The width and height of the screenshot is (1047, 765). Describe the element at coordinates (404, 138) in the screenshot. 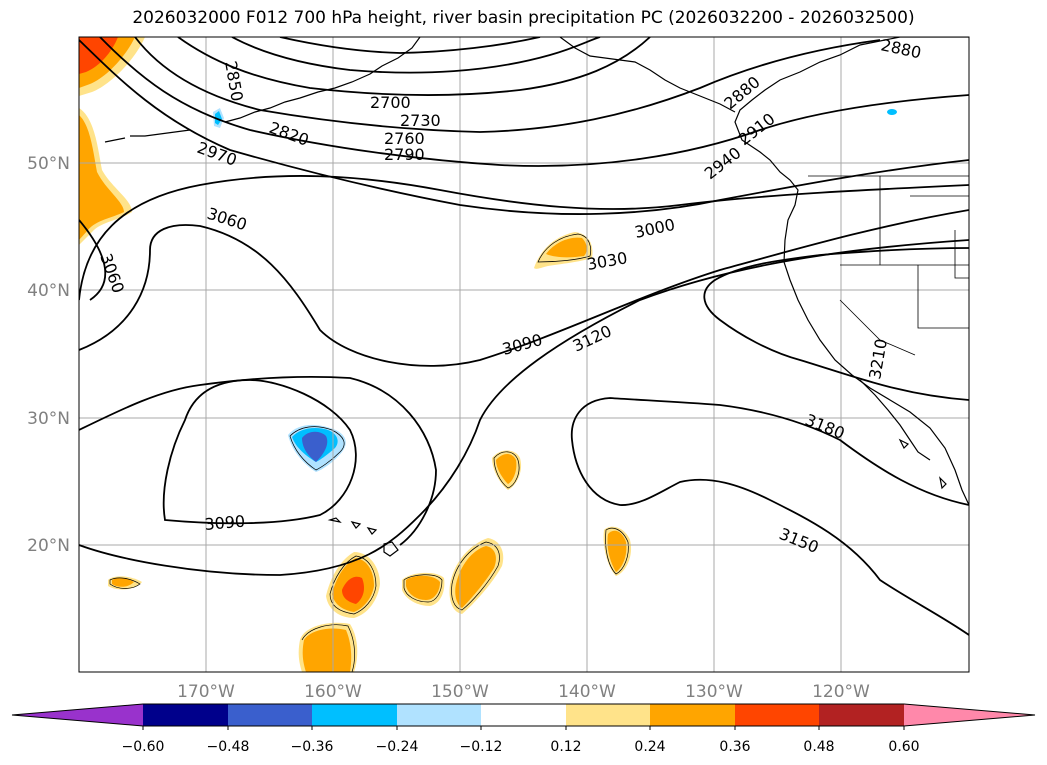

I see `contour-label: 2760` at that location.